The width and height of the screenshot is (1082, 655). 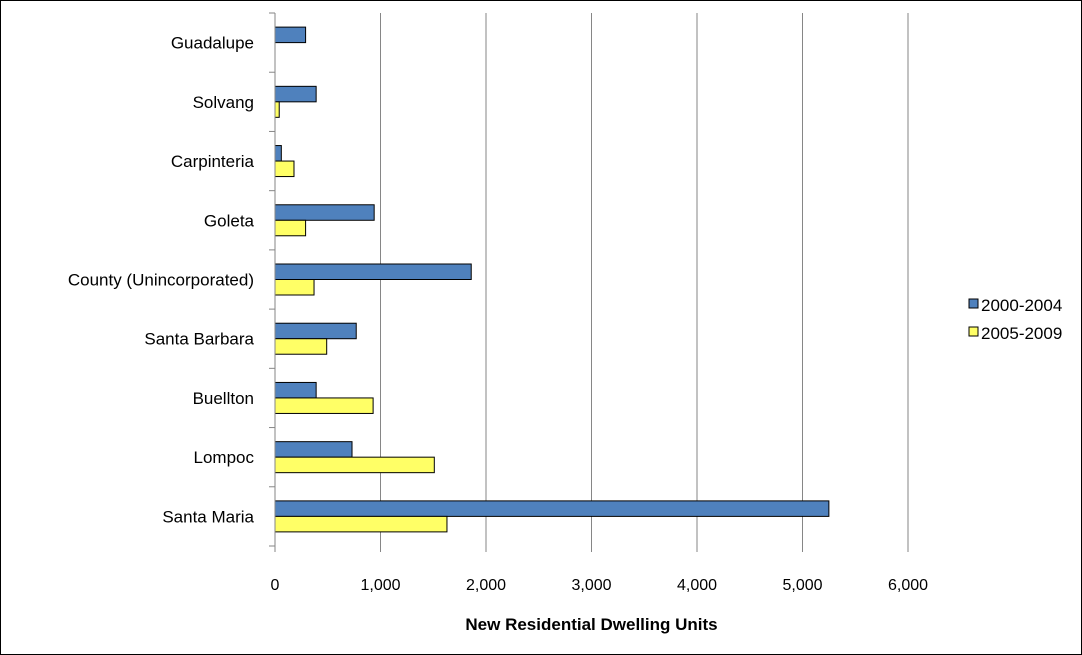 What do you see at coordinates (486, 585) in the screenshot?
I see `x-tick-label: 2,000` at bounding box center [486, 585].